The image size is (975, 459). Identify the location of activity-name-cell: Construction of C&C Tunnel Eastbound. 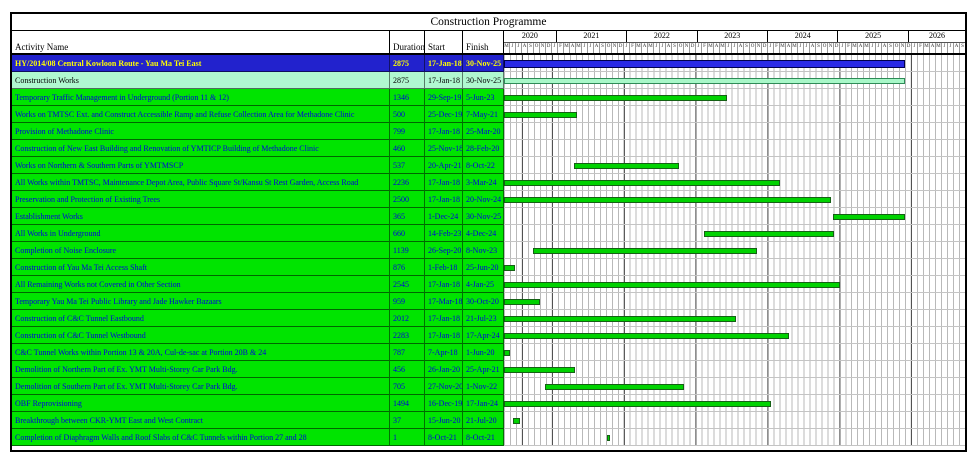
(201, 318).